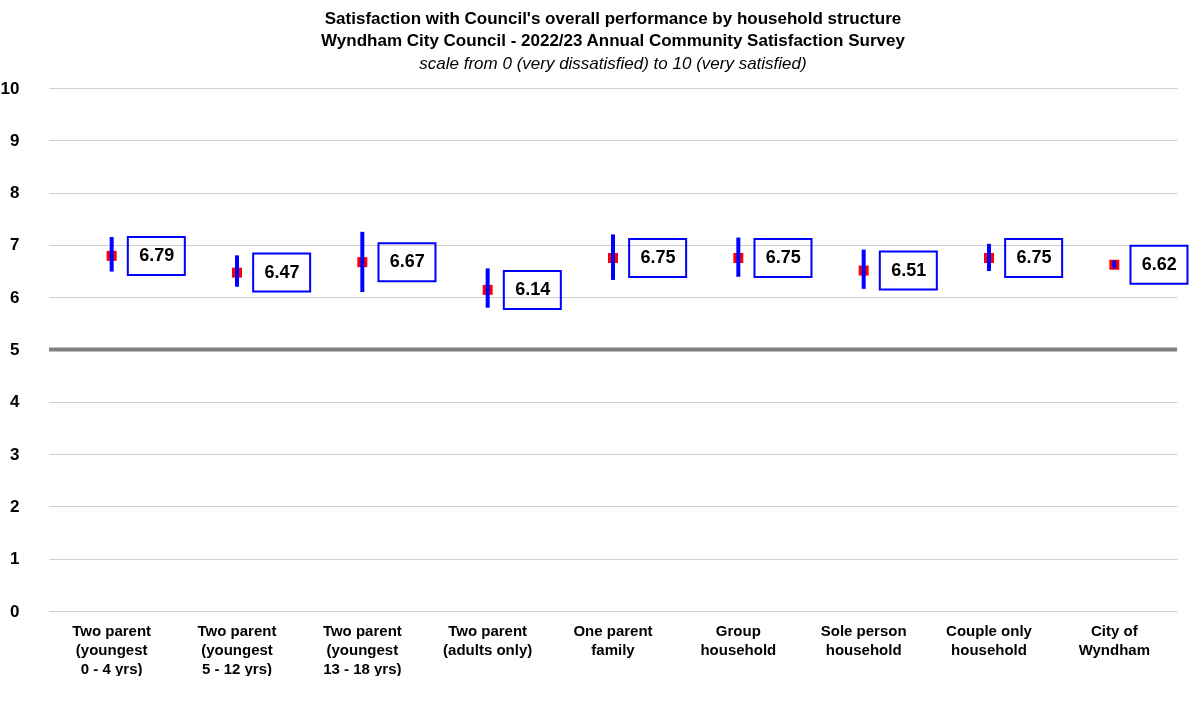 The height and width of the screenshot is (724, 1190). I want to click on data-label: 6.67, so click(407, 261).